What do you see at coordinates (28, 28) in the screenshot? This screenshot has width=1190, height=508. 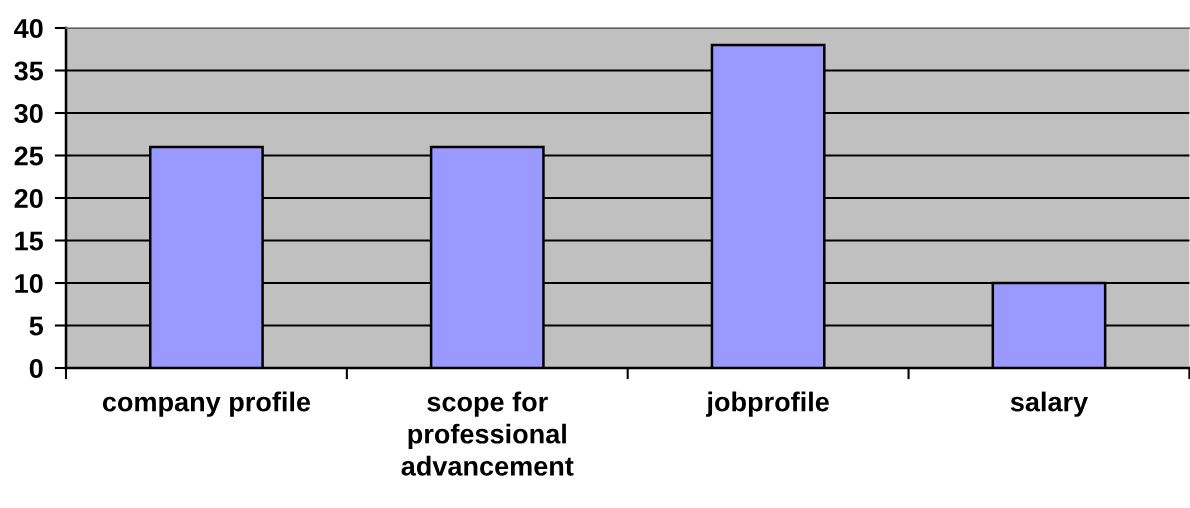 I see `y-tick-label: 40` at bounding box center [28, 28].